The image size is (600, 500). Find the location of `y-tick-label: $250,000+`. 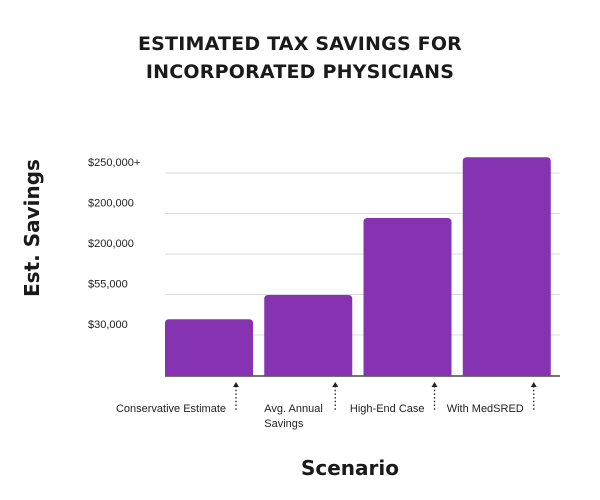

y-tick-label: $250,000+ is located at coordinates (114, 163).